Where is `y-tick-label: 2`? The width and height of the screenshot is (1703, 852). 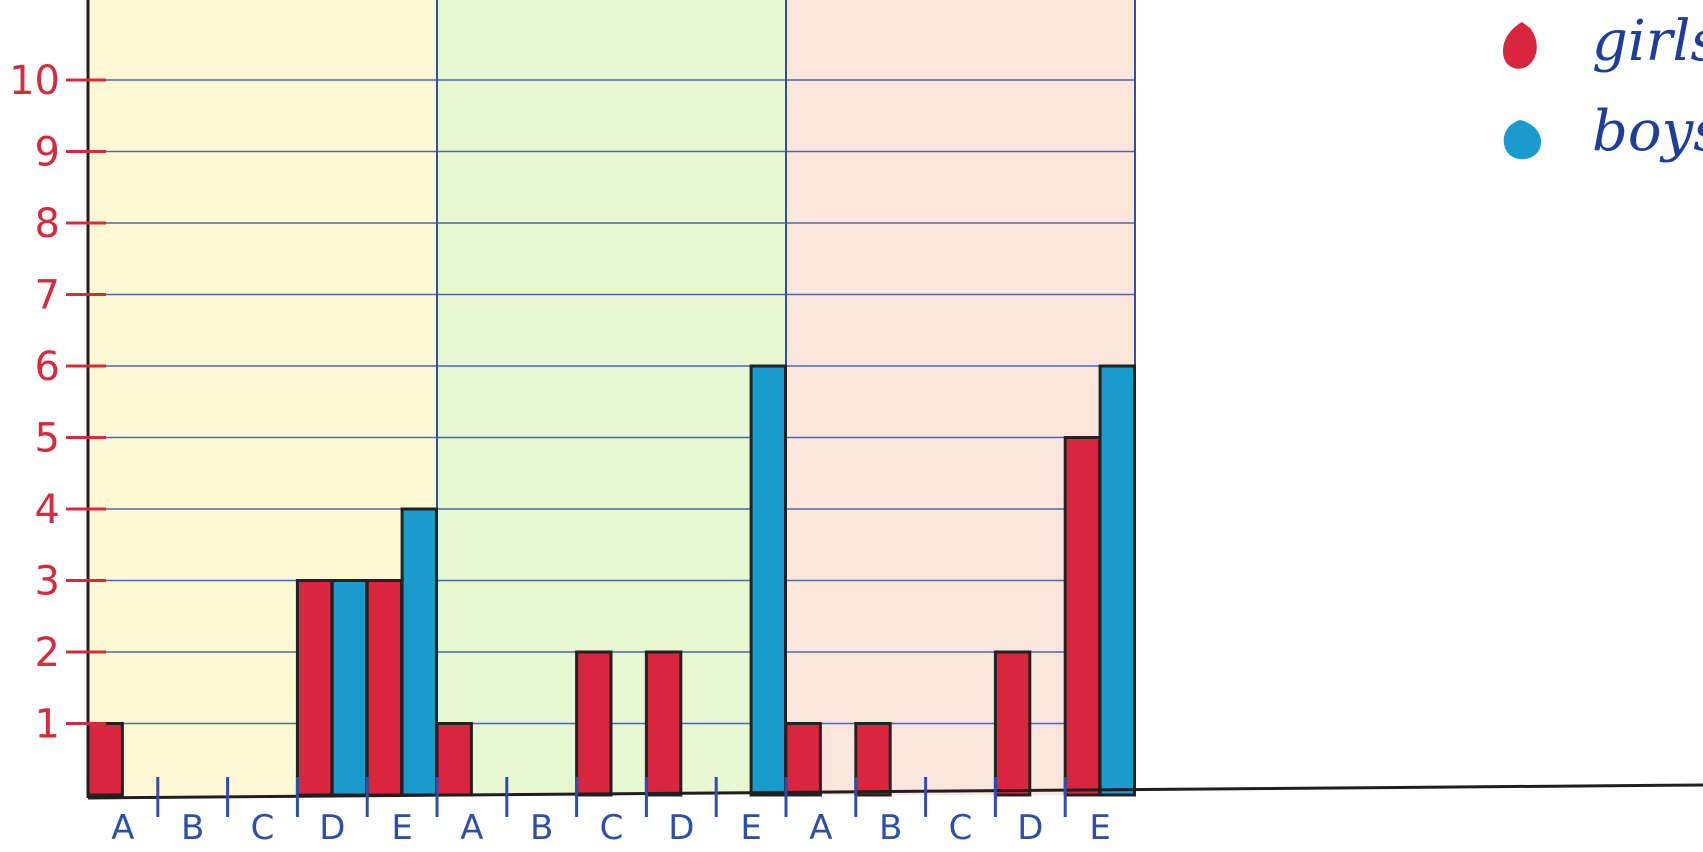
y-tick-label: 2 is located at coordinates (47, 653).